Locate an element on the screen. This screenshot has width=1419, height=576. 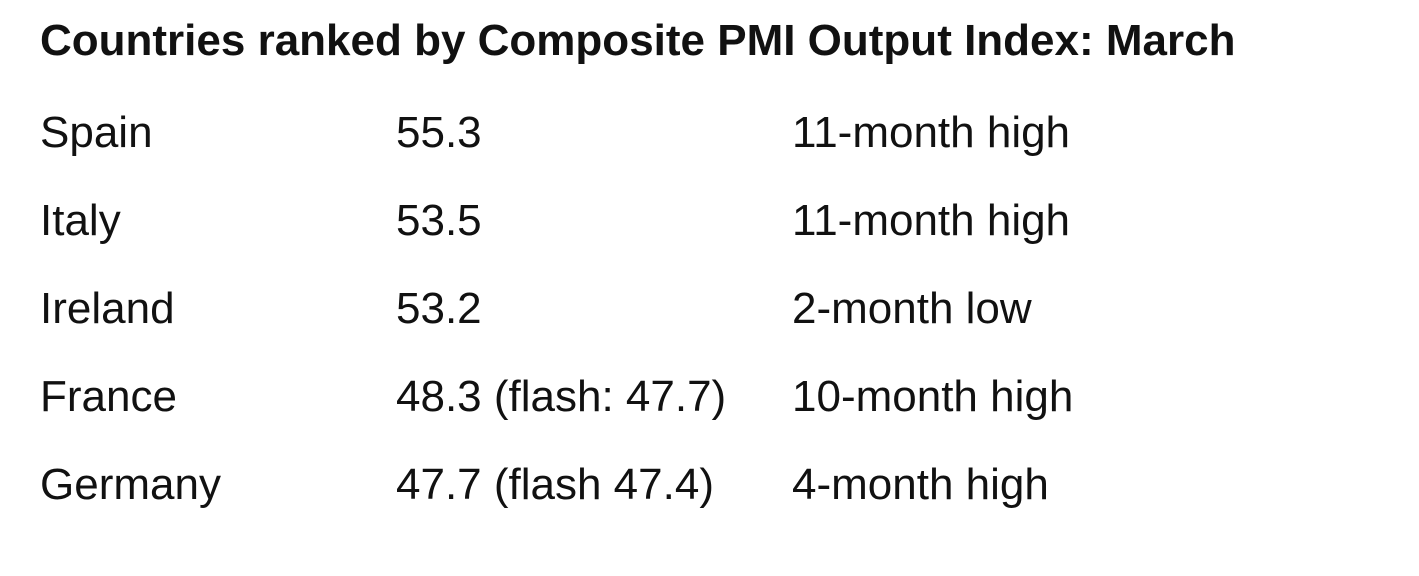
country: Ireland is located at coordinates (107, 308).